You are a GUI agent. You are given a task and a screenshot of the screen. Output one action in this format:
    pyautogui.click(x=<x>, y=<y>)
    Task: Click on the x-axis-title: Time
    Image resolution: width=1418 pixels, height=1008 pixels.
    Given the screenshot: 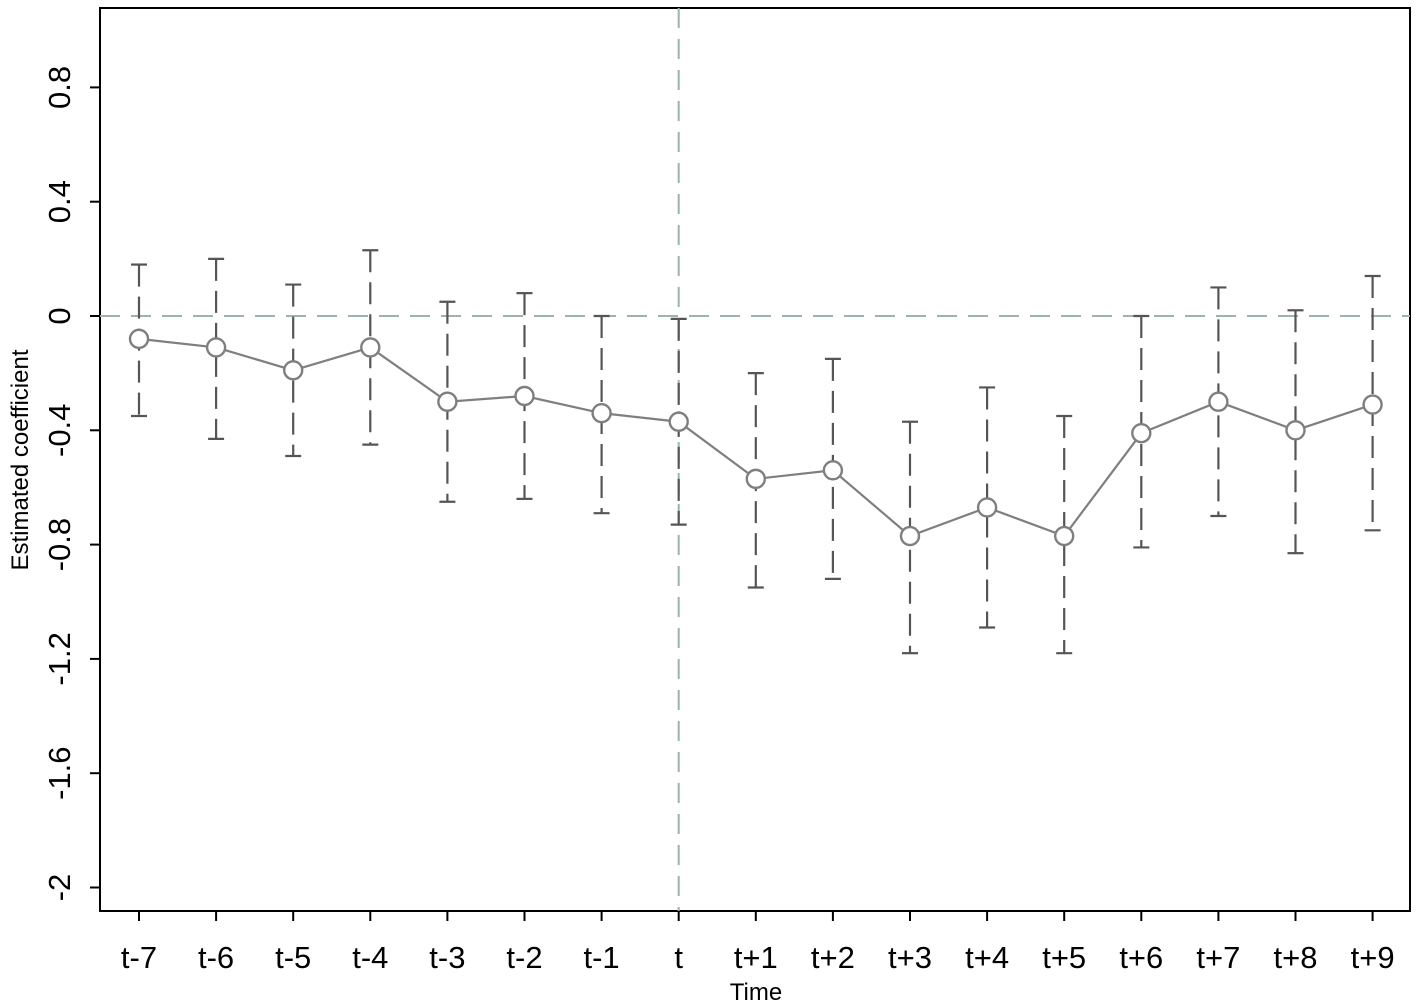 What is the action you would take?
    pyautogui.click(x=756, y=992)
    